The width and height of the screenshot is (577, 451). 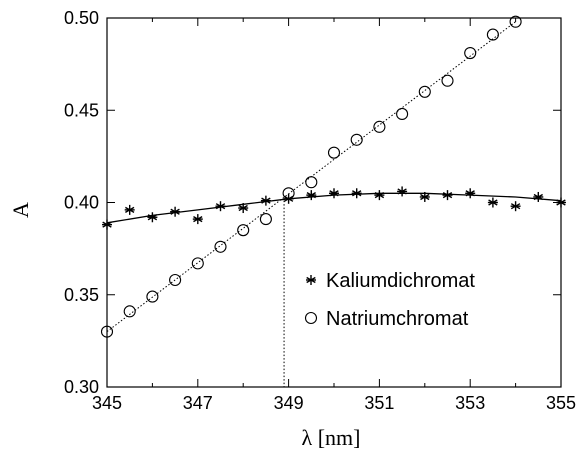 What do you see at coordinates (81, 110) in the screenshot?
I see `y-tick-label: 0.45` at bounding box center [81, 110].